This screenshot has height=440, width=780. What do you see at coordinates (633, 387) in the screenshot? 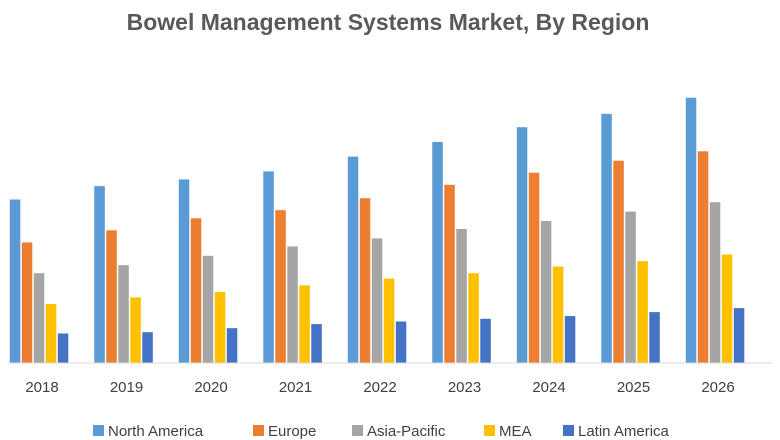
I see `x-tick-label: 2025` at bounding box center [633, 387].